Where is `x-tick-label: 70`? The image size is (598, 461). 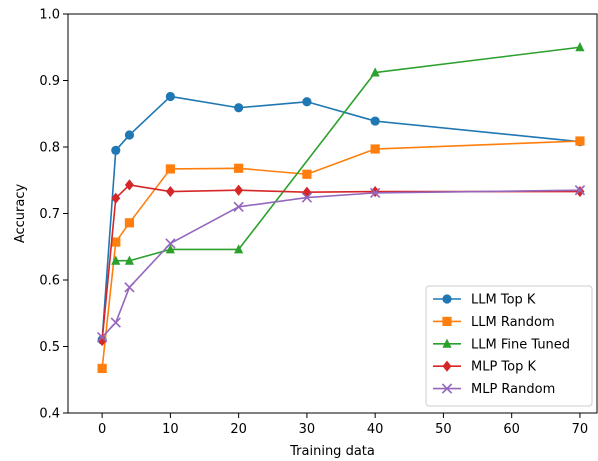 x-tick-label: 70 is located at coordinates (580, 429).